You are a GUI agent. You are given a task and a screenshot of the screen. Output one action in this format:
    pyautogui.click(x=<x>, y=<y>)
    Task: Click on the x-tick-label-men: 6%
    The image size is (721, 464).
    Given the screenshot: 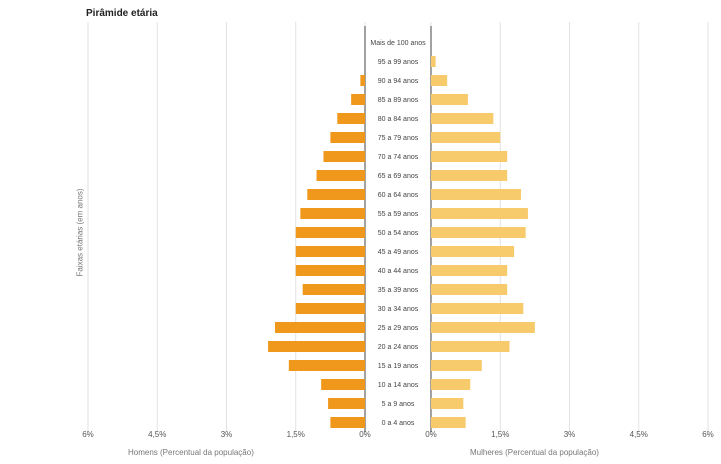 What is the action you would take?
    pyautogui.click(x=88, y=434)
    